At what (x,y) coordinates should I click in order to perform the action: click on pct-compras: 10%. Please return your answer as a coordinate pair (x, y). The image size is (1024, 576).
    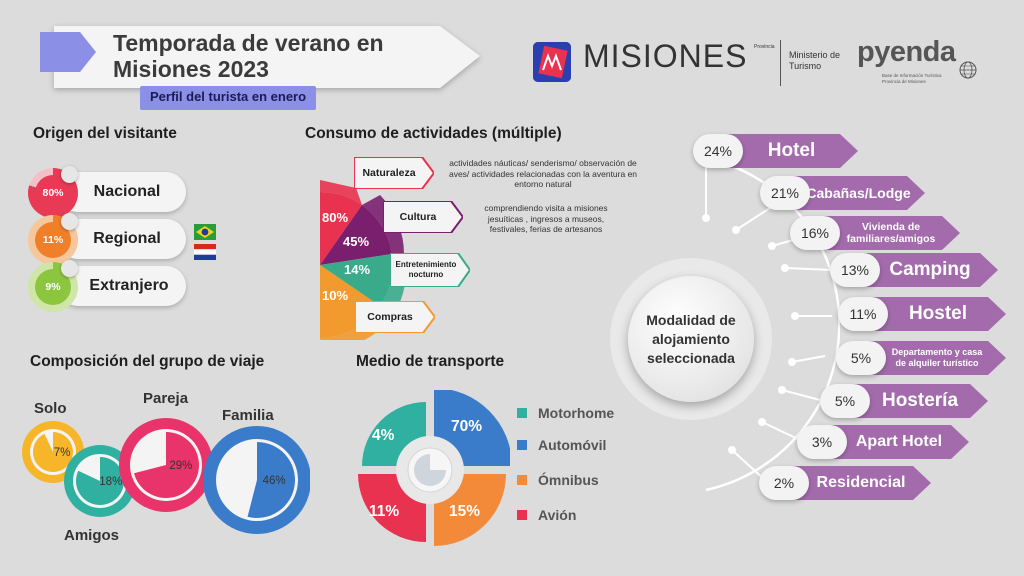
    Looking at the image, I should click on (335, 295).